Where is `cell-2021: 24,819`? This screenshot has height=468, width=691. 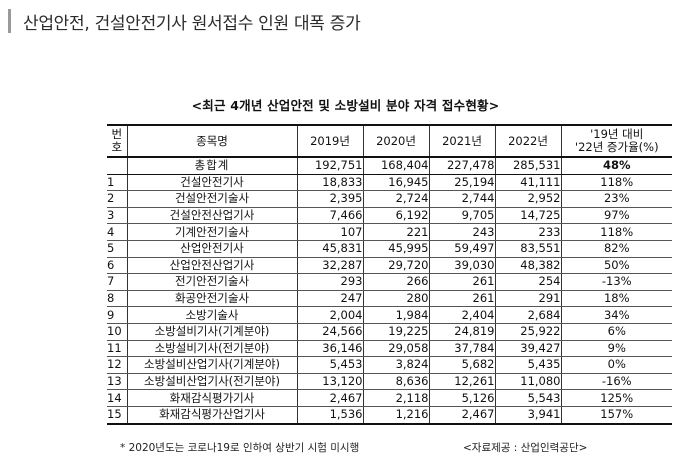 cell-2021: 24,819 is located at coordinates (461, 332).